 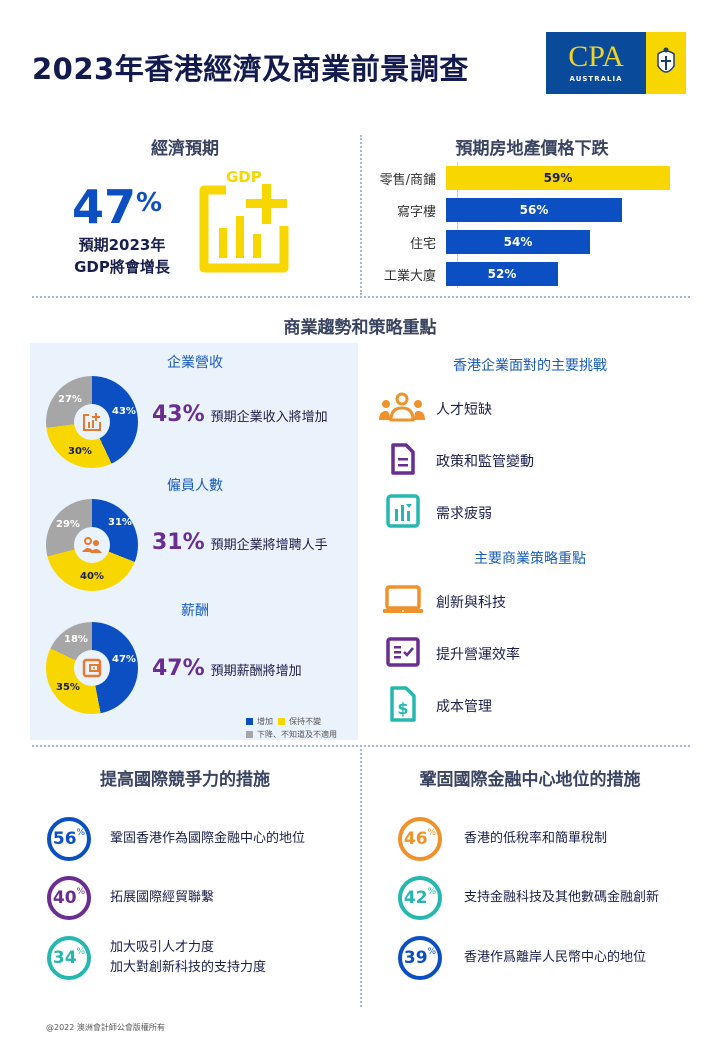 I want to click on financial-centre-title: 鞏固國際金融中心地位的措施, so click(x=530, y=780).